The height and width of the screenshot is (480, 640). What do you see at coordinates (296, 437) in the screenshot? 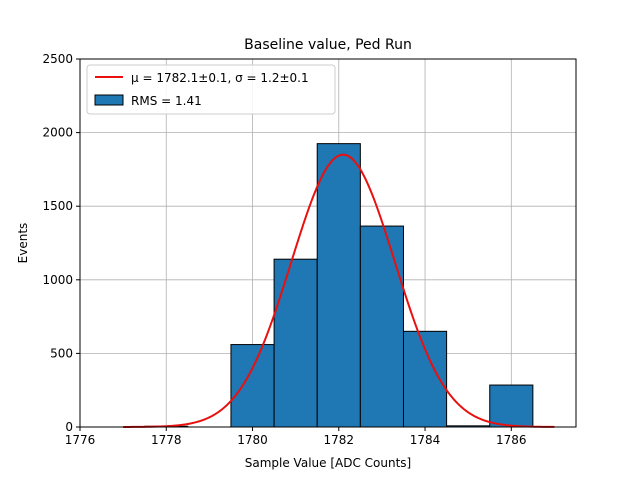
I see `x-axis-ticks: 1776 1778 1780 1782 1784 1786` at bounding box center [296, 437].